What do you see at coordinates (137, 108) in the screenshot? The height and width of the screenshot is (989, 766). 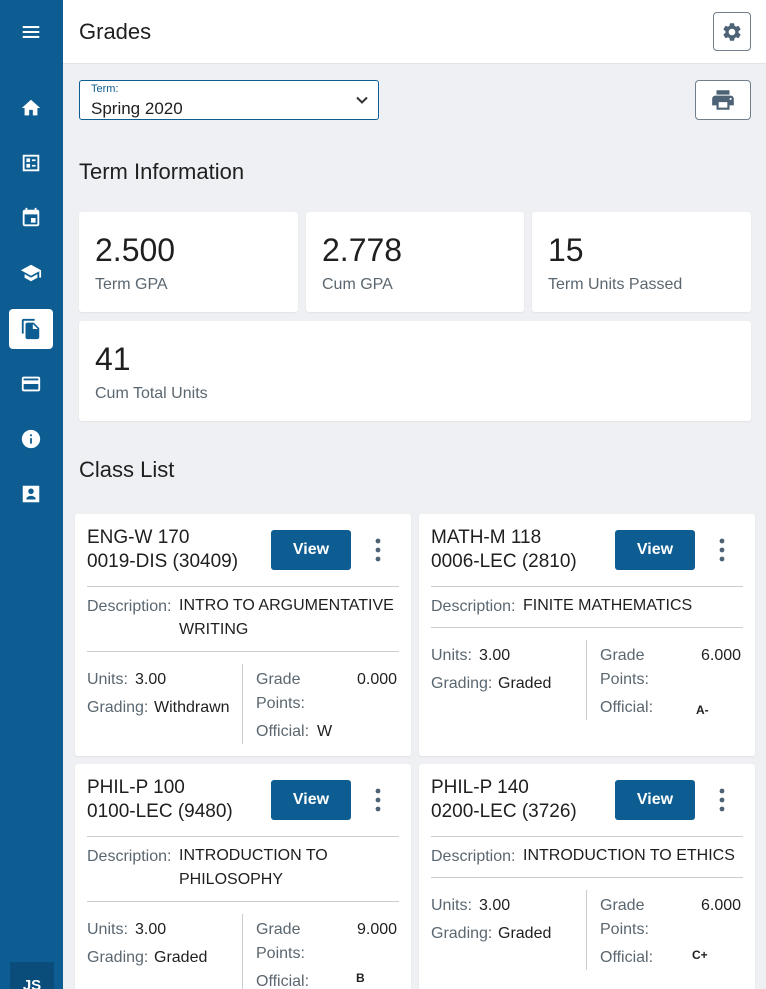 I see `term-value: Spring 2020` at bounding box center [137, 108].